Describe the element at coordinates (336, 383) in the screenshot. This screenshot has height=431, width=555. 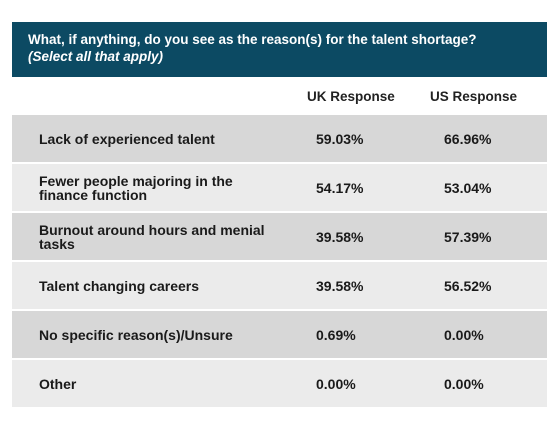
I see `uk-value: 0.00%` at that location.